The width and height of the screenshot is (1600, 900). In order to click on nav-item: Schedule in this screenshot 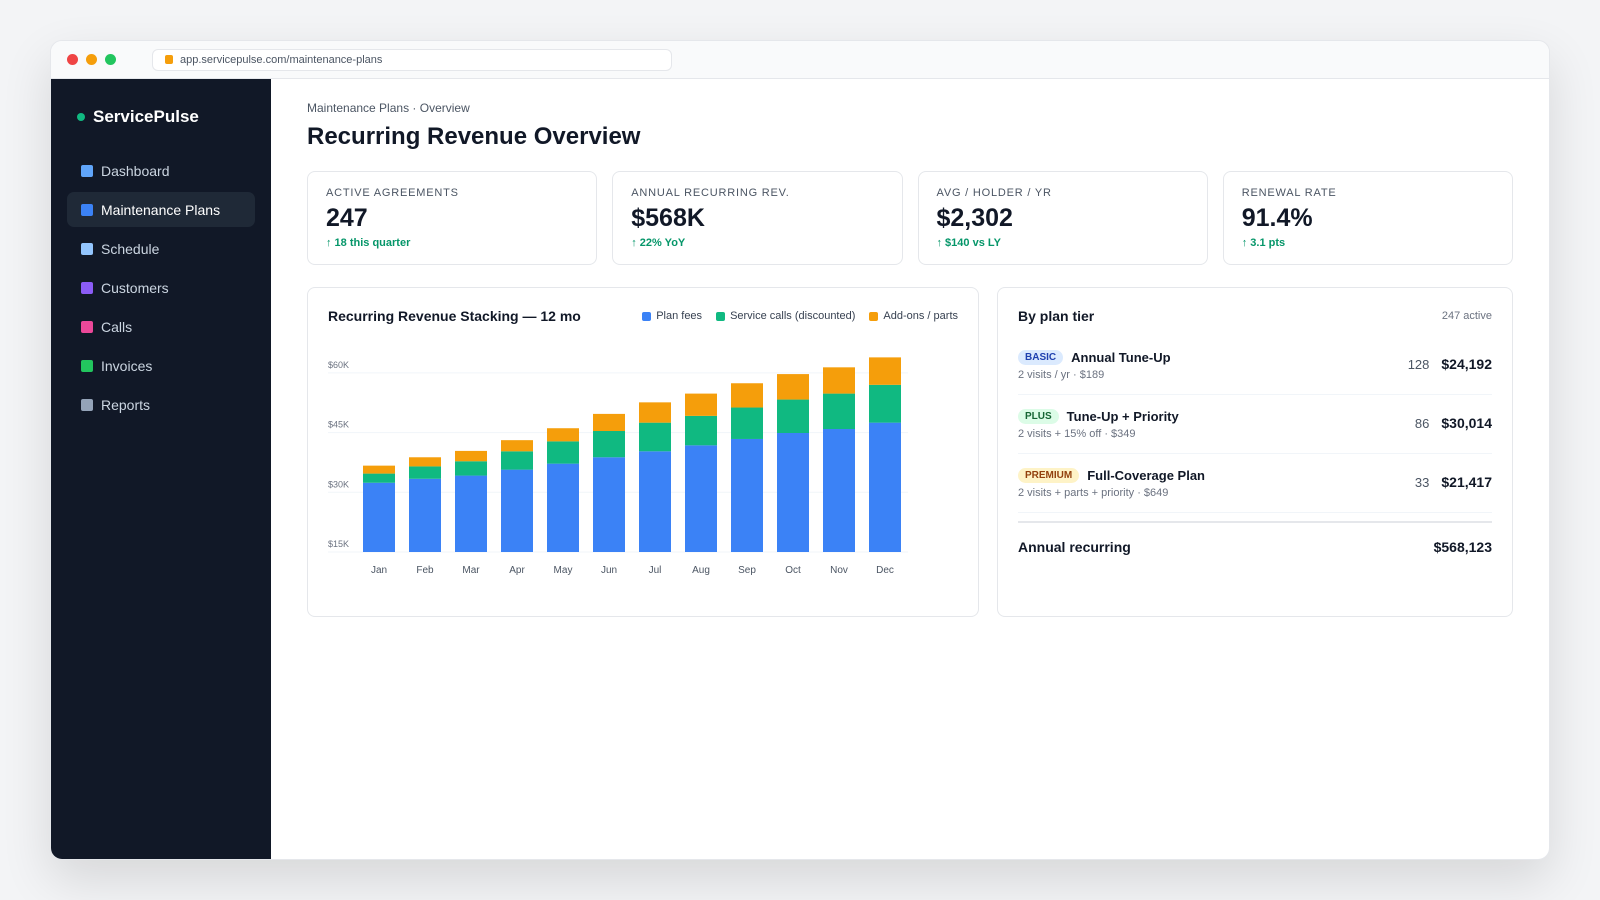, I will do `click(161, 248)`.